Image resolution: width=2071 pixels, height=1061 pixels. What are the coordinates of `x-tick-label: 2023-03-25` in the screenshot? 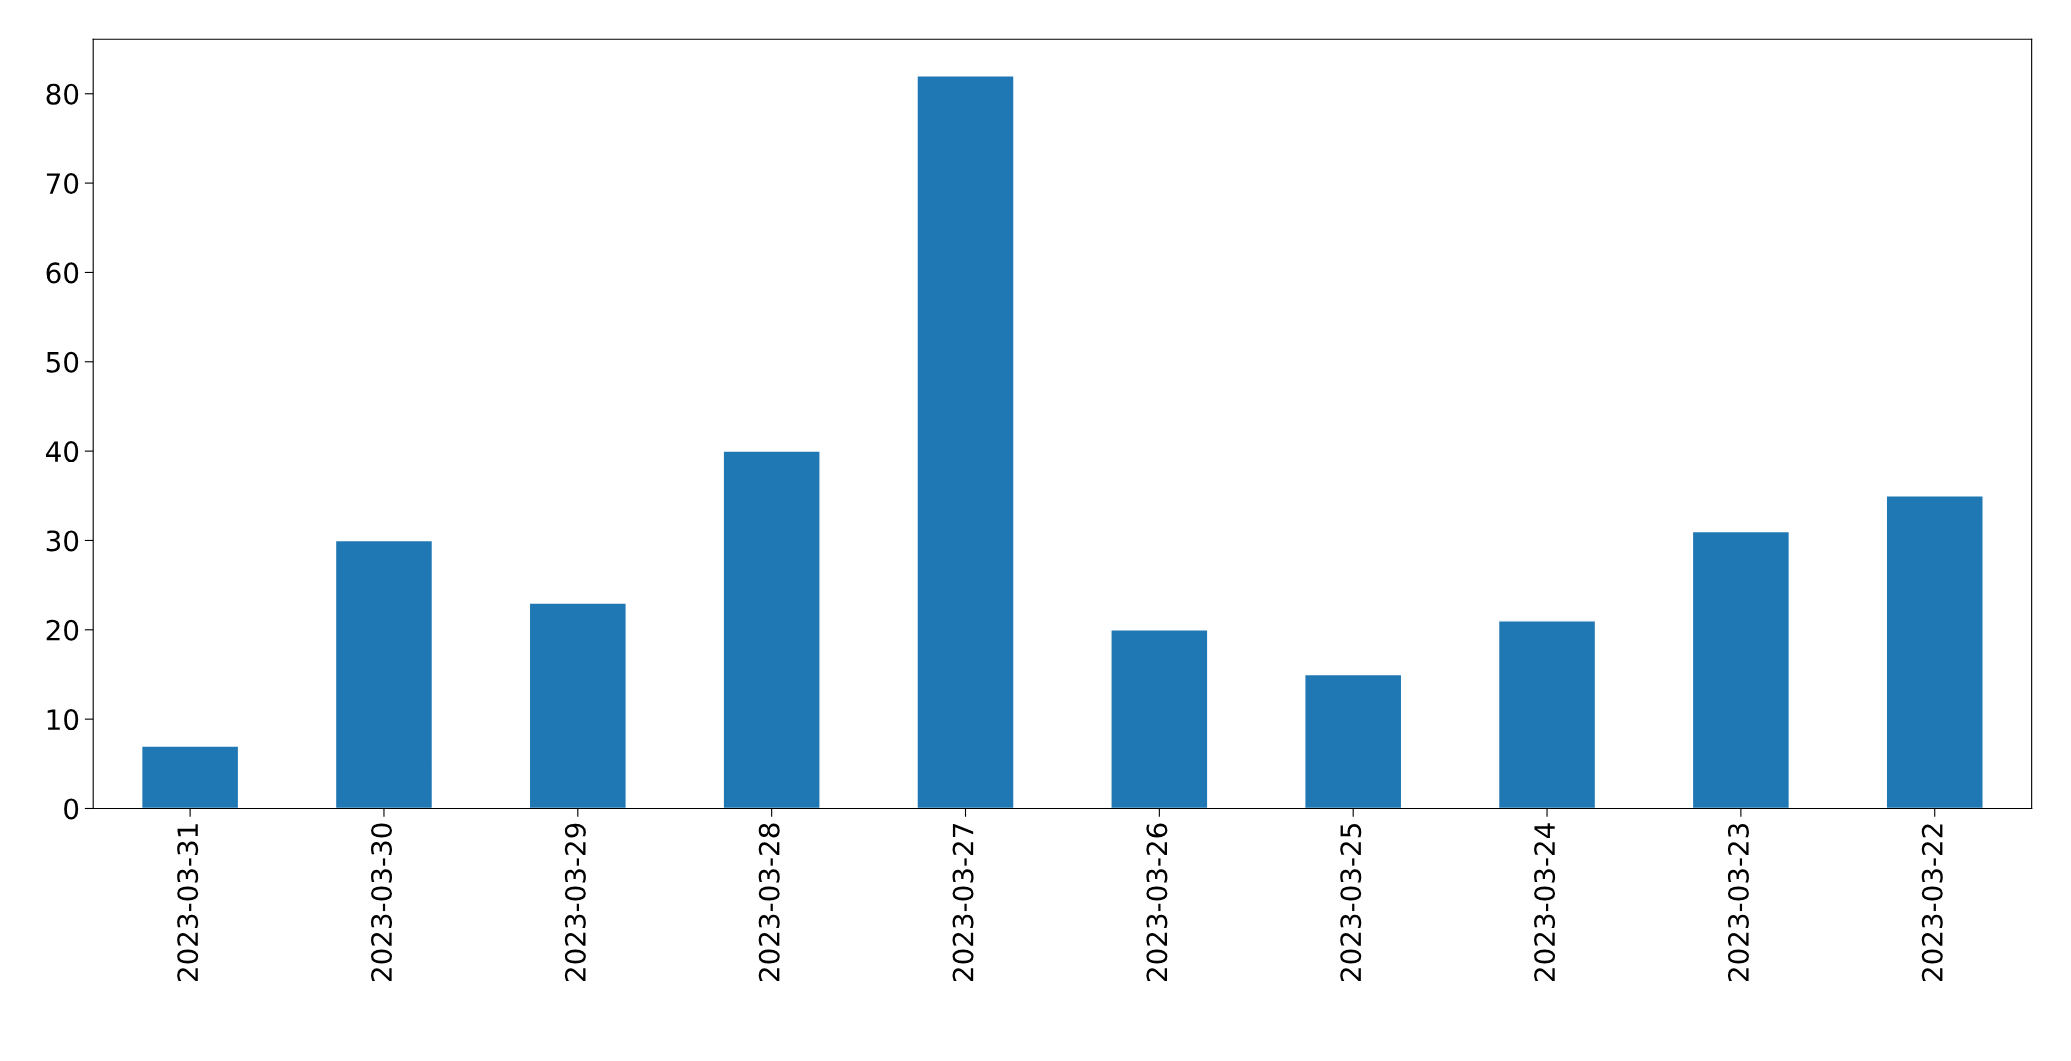 It's located at (1351, 903).